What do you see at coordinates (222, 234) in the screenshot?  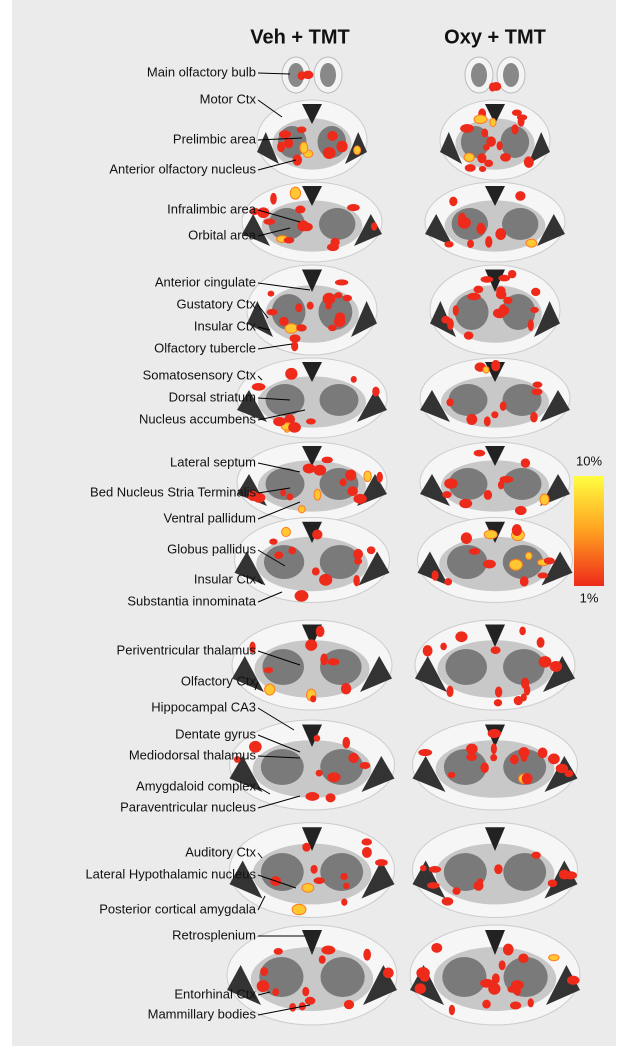 I see `region-label: Orbital area` at bounding box center [222, 234].